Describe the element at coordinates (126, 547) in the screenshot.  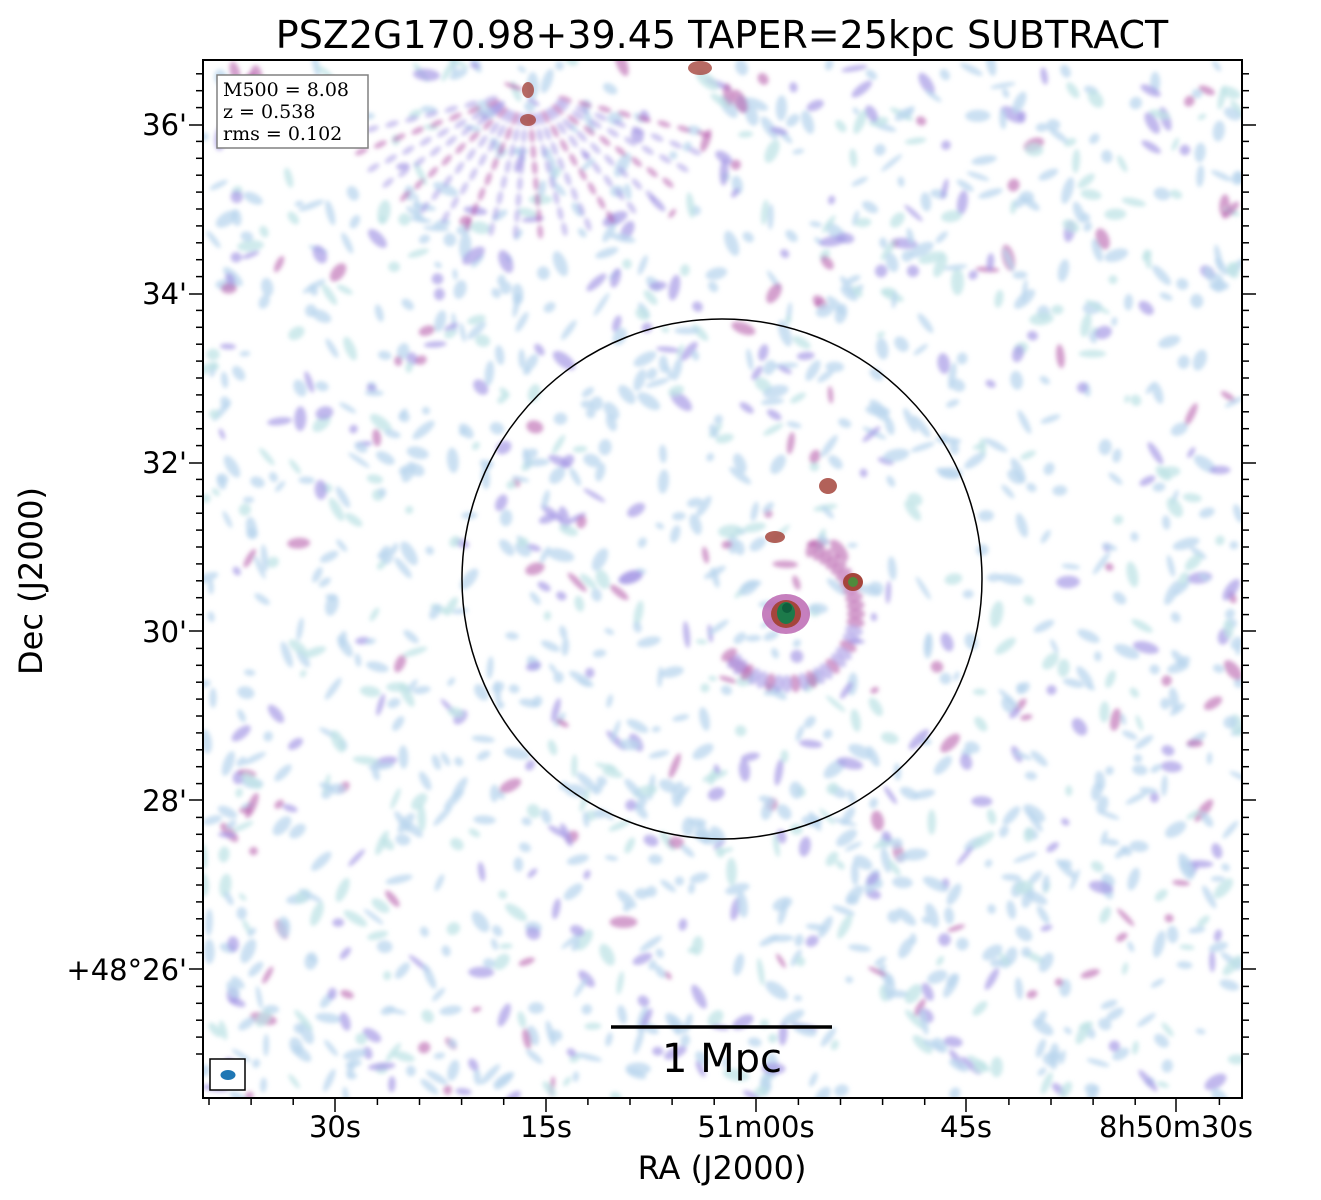
I see `y-tick-labels: 36' 34' 32' 30' 28' +48°26'` at that location.